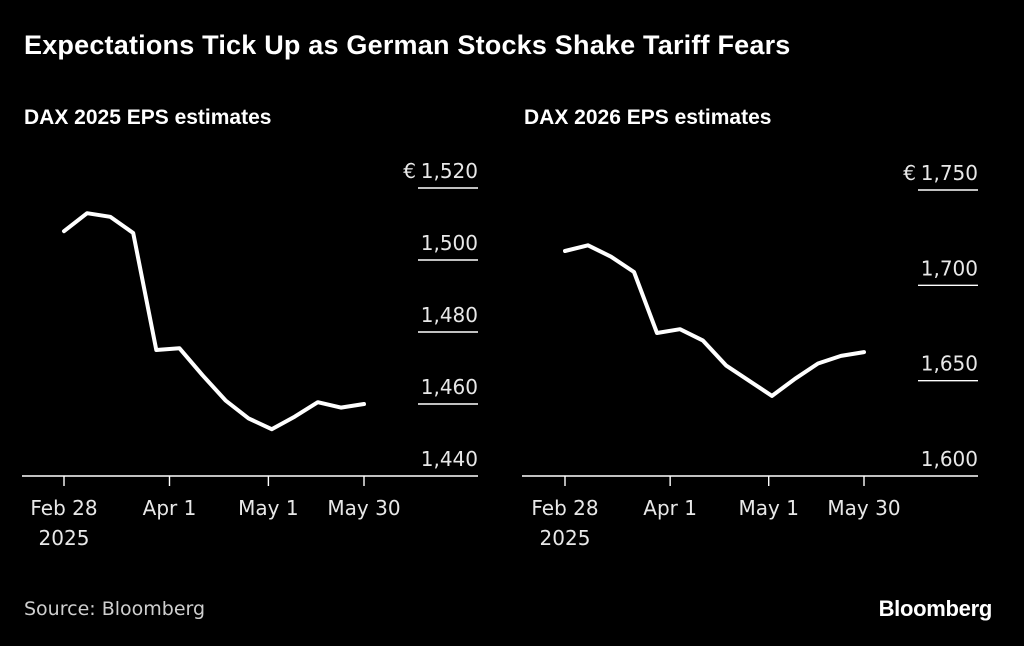  I want to click on chart-2-x-tick-sublabel: 2025, so click(565, 538).